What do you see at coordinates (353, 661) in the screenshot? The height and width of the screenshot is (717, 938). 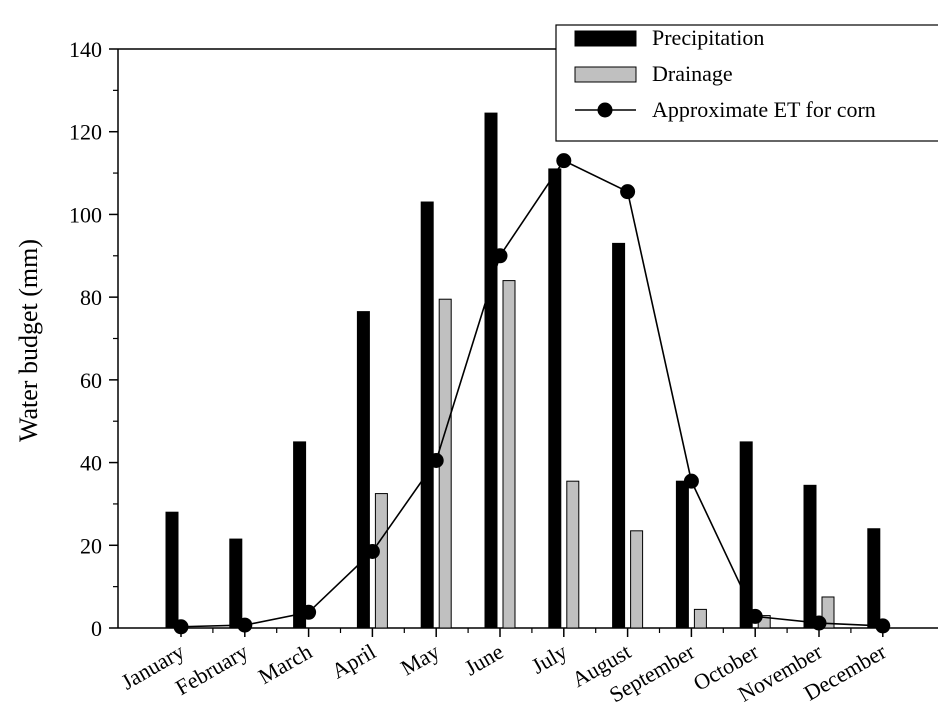 I see `x-tick-label: April` at bounding box center [353, 661].